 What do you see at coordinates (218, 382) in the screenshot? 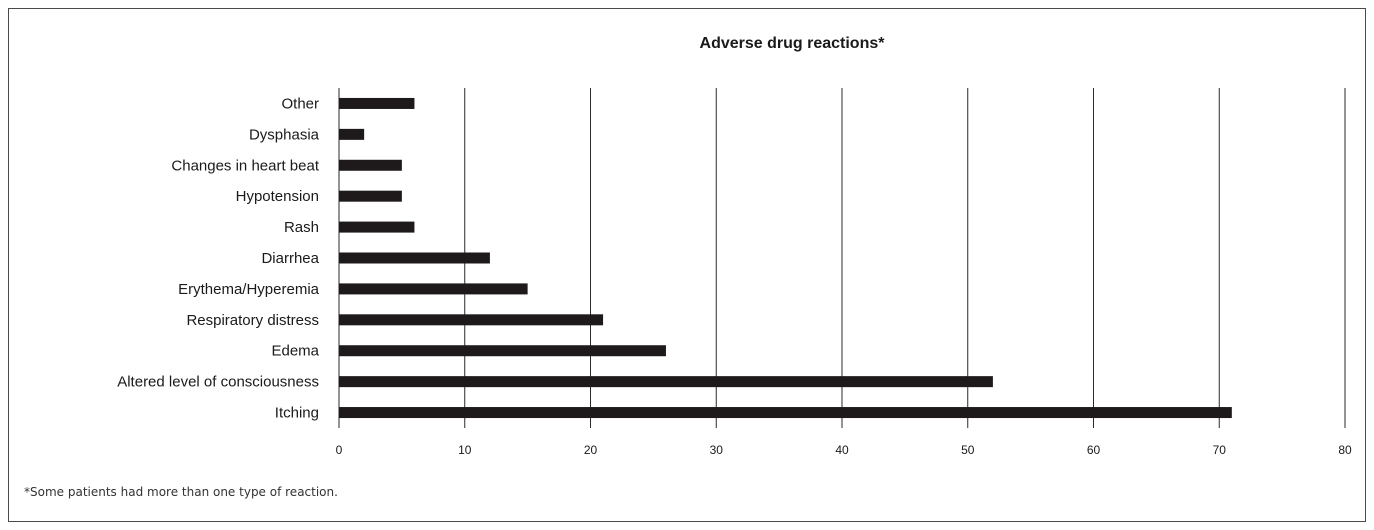
I see `category-label: Altered level of consciousness` at bounding box center [218, 382].